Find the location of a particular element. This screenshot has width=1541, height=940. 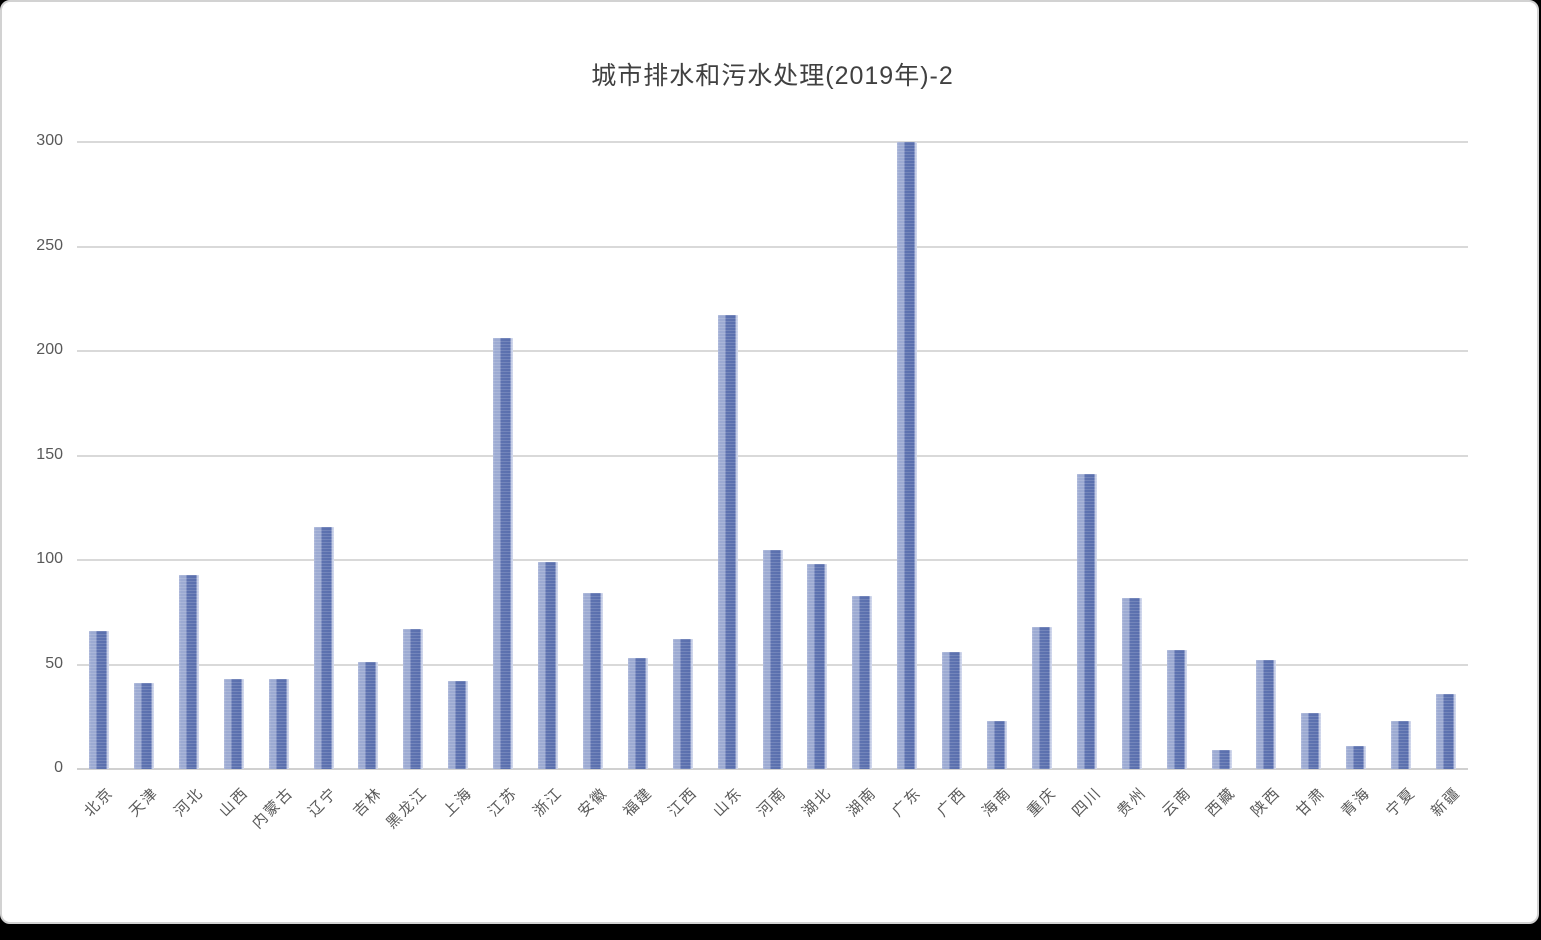

bar-江苏 is located at coordinates (503, 553).